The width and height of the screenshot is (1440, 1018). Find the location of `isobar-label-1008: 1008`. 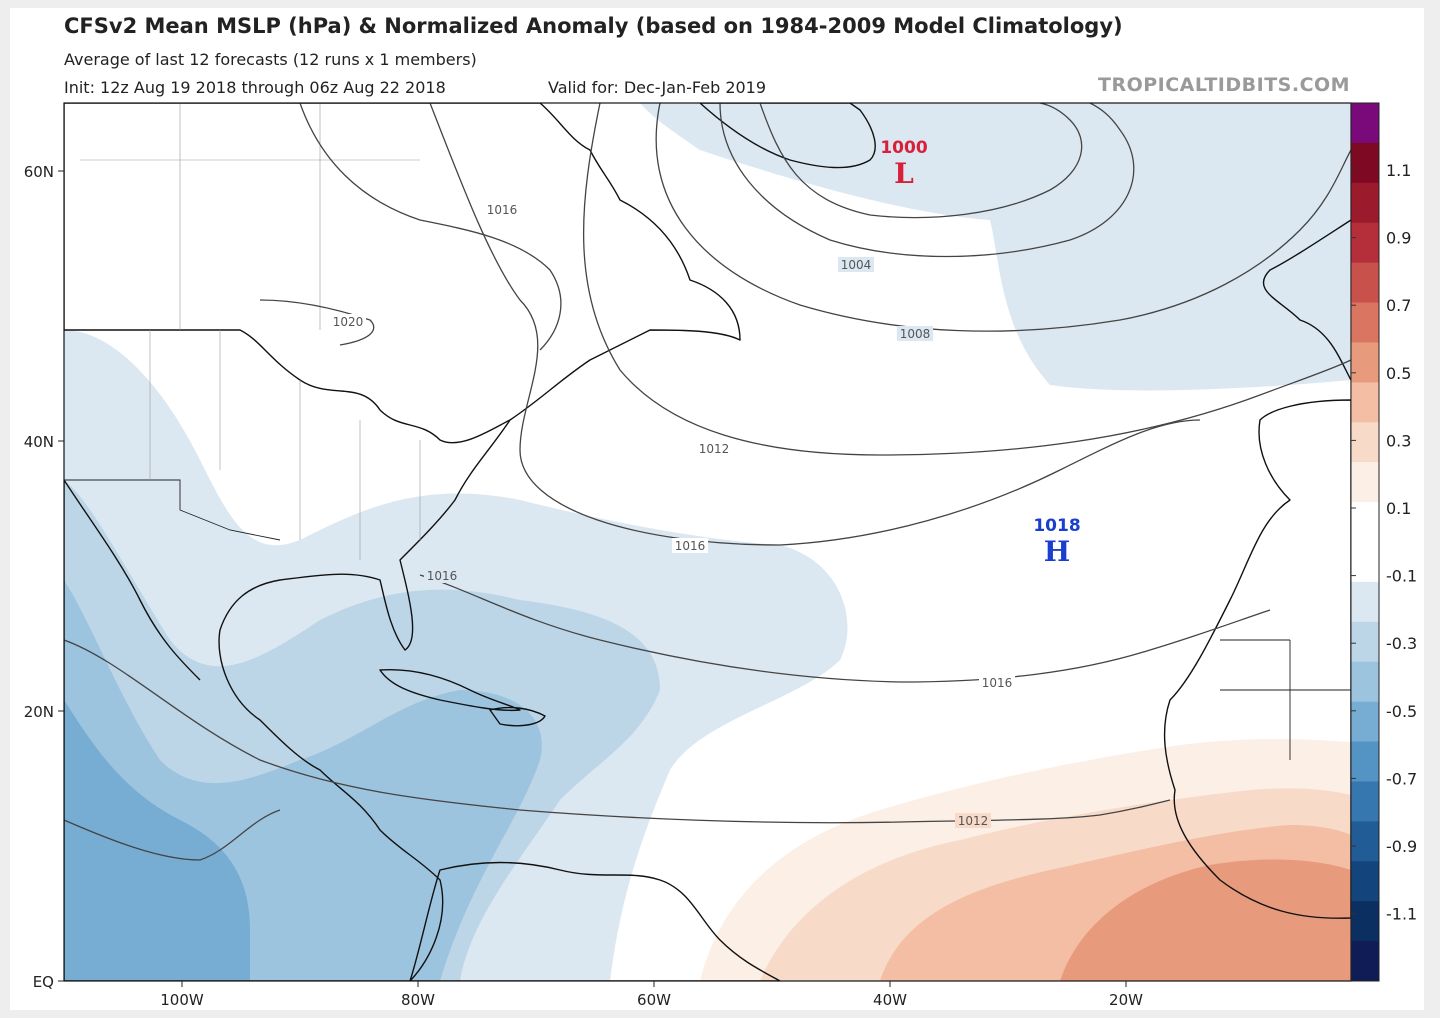

isobar-label-1008: 1008 is located at coordinates (915, 334).